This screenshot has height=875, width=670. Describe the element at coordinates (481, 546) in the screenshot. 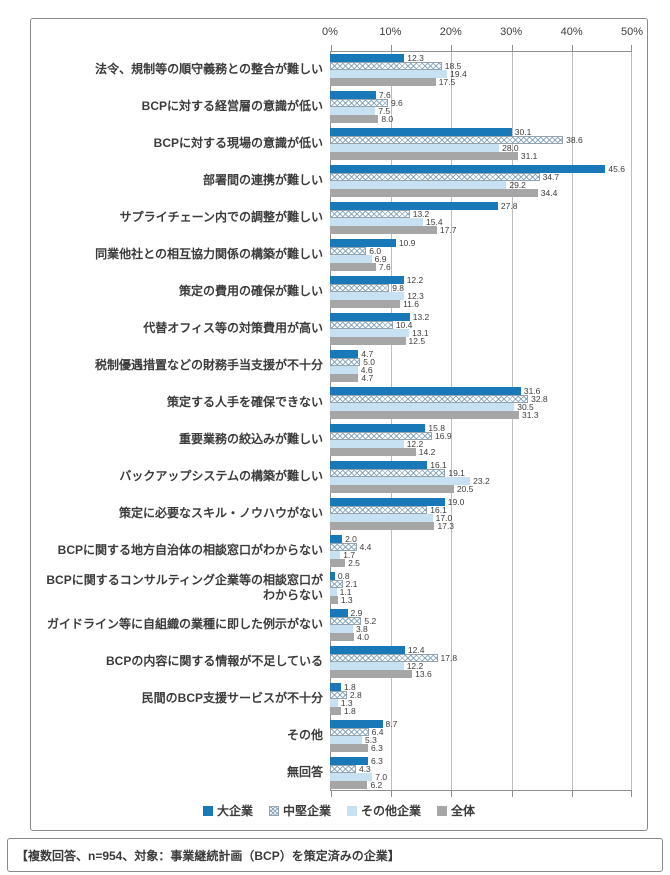

I see `bar-line: 4.4` at that location.